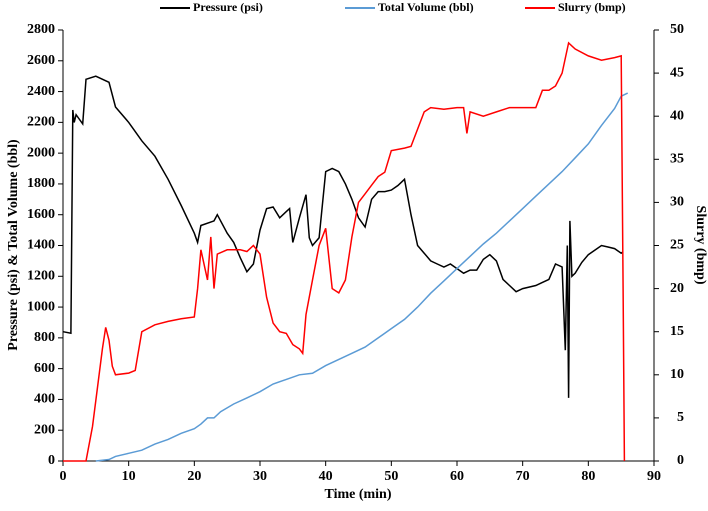 The image size is (708, 511). I want to click on y2-tick-label: 40, so click(677, 115).